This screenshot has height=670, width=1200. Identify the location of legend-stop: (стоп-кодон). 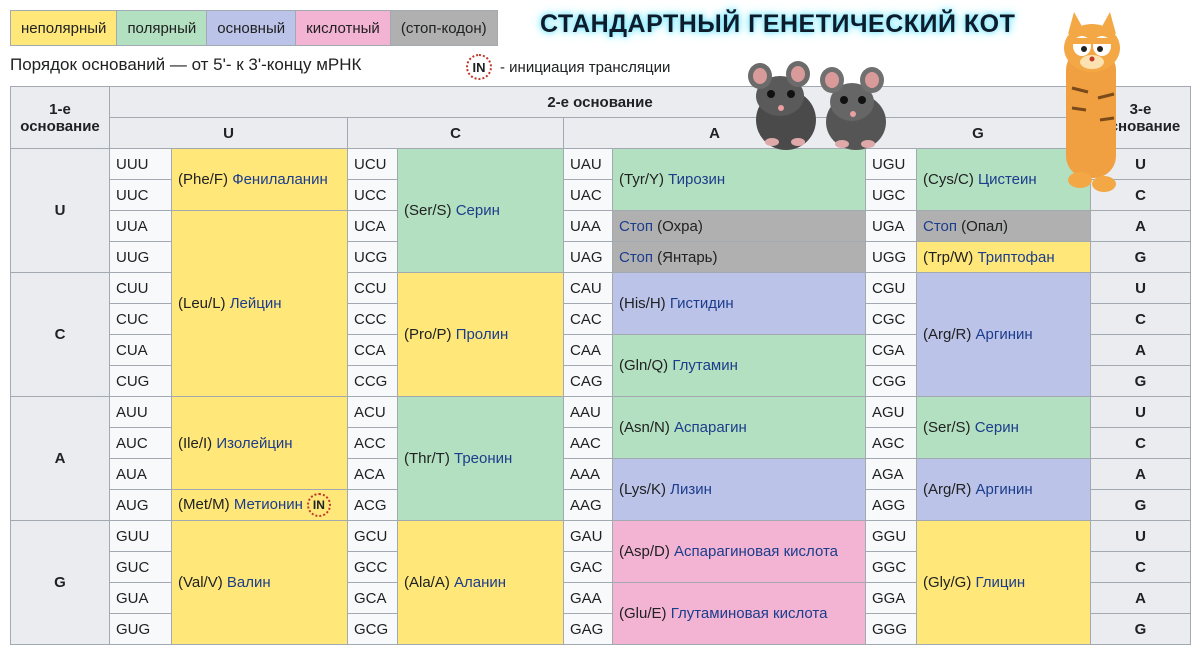
(443, 28).